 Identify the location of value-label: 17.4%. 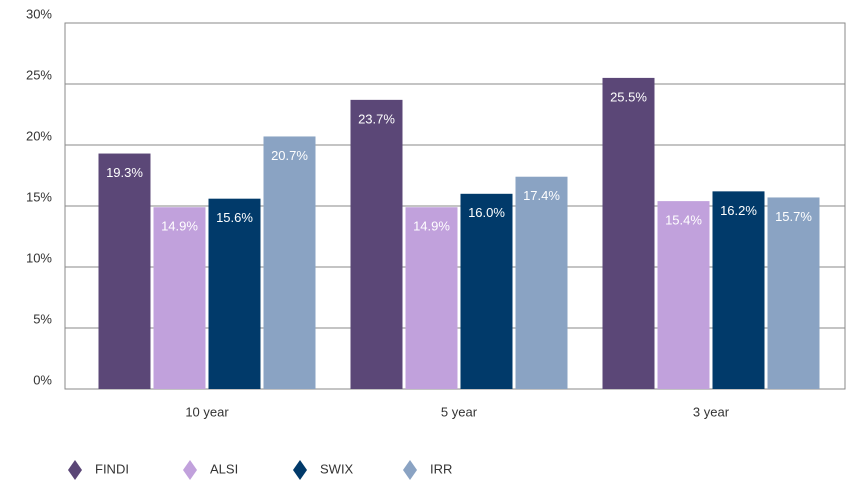
(541, 195).